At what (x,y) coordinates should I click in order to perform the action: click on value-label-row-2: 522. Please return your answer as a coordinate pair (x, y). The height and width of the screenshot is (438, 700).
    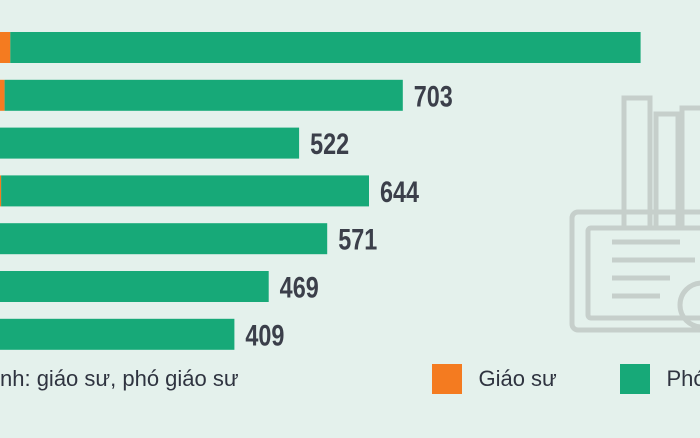
    Looking at the image, I should click on (329, 143).